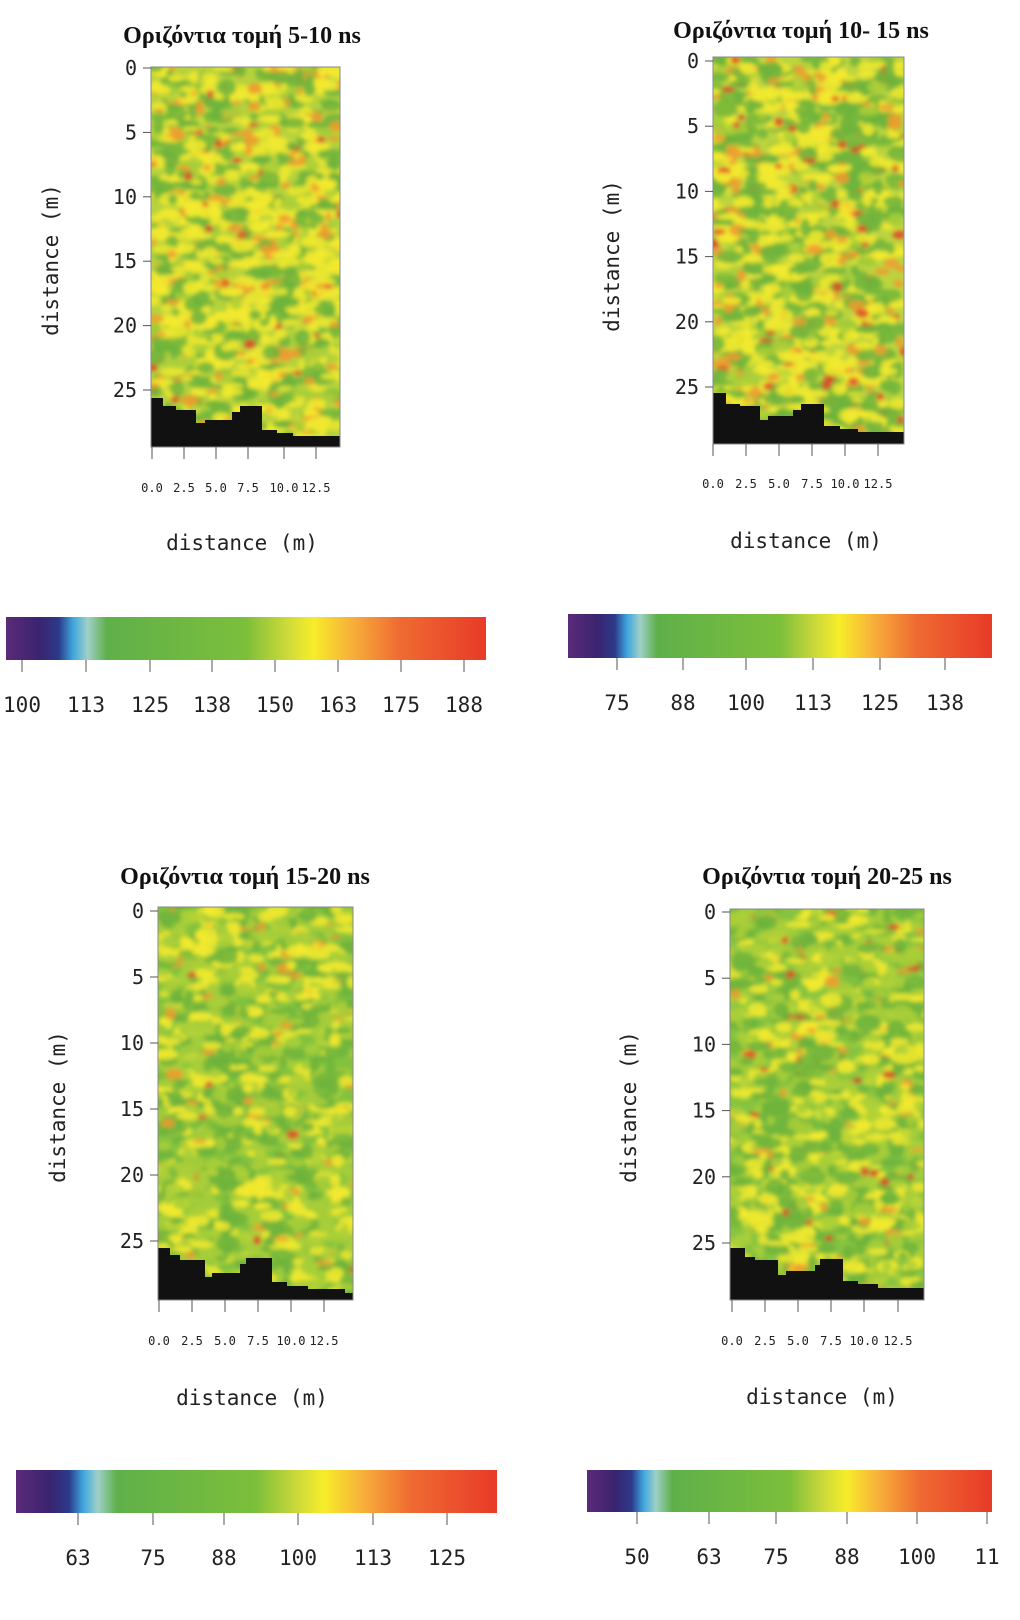  What do you see at coordinates (275, 705) in the screenshot?
I see `colorbar-tick-label: 150` at bounding box center [275, 705].